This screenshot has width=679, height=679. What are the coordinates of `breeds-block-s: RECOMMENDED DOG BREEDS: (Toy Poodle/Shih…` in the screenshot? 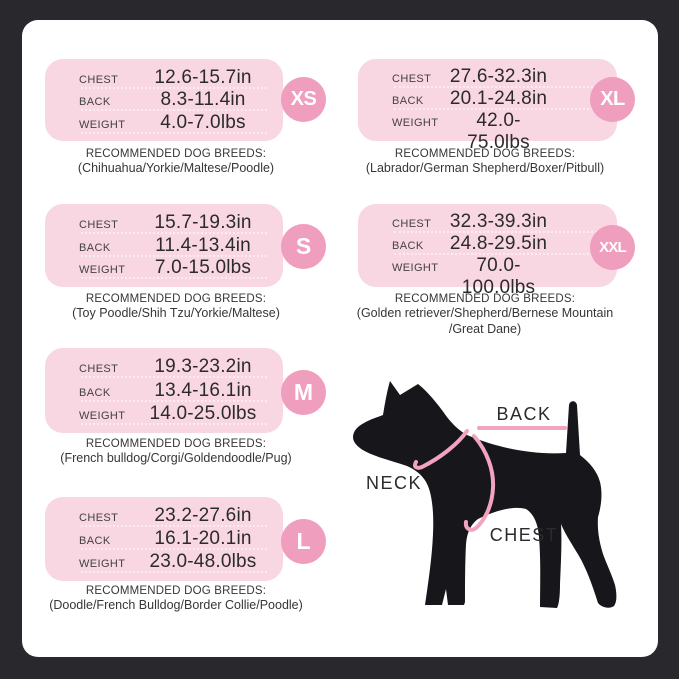 It's located at (176, 307).